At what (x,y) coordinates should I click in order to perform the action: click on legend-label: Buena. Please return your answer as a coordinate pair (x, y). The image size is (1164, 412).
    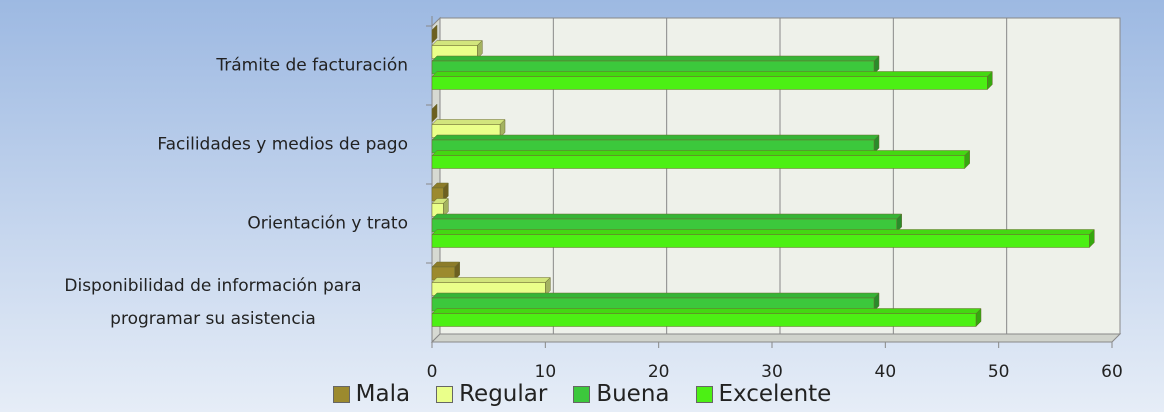
    Looking at the image, I should click on (633, 394).